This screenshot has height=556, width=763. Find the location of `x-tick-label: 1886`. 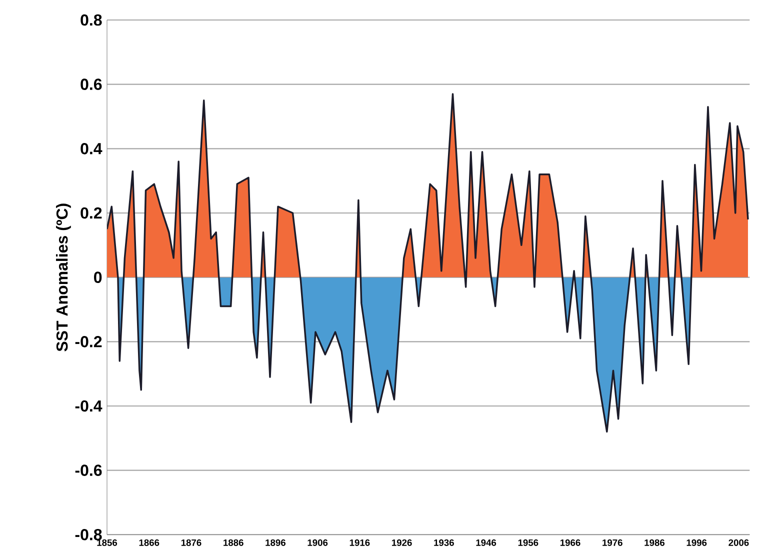

x-tick-label: 1886 is located at coordinates (234, 542).